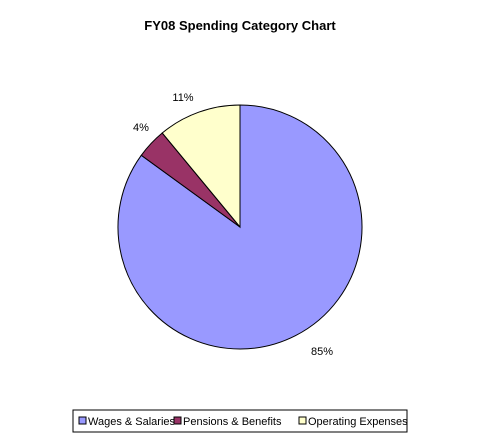 The image size is (481, 440). I want to click on pie-label-operating-expenses: 11%, so click(182, 98).